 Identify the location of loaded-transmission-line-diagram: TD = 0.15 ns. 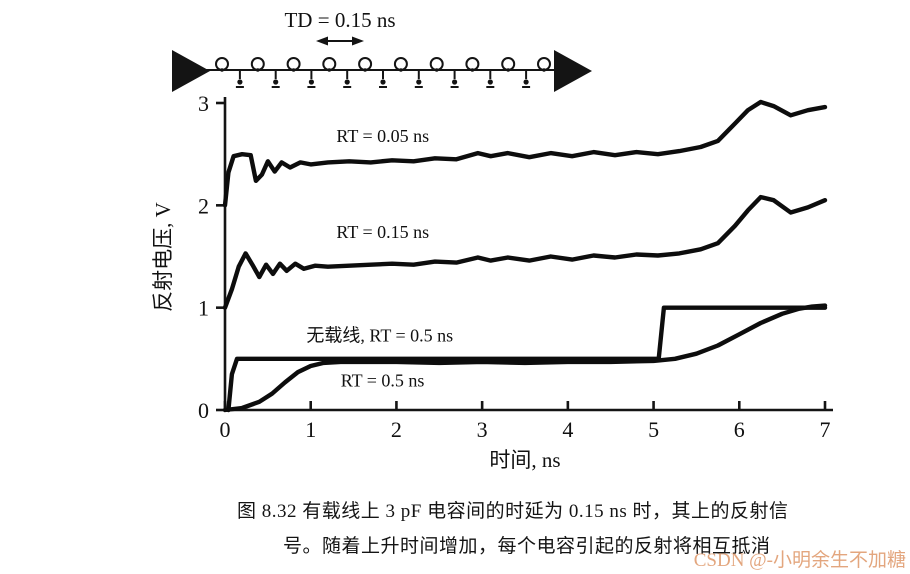
(382, 50).